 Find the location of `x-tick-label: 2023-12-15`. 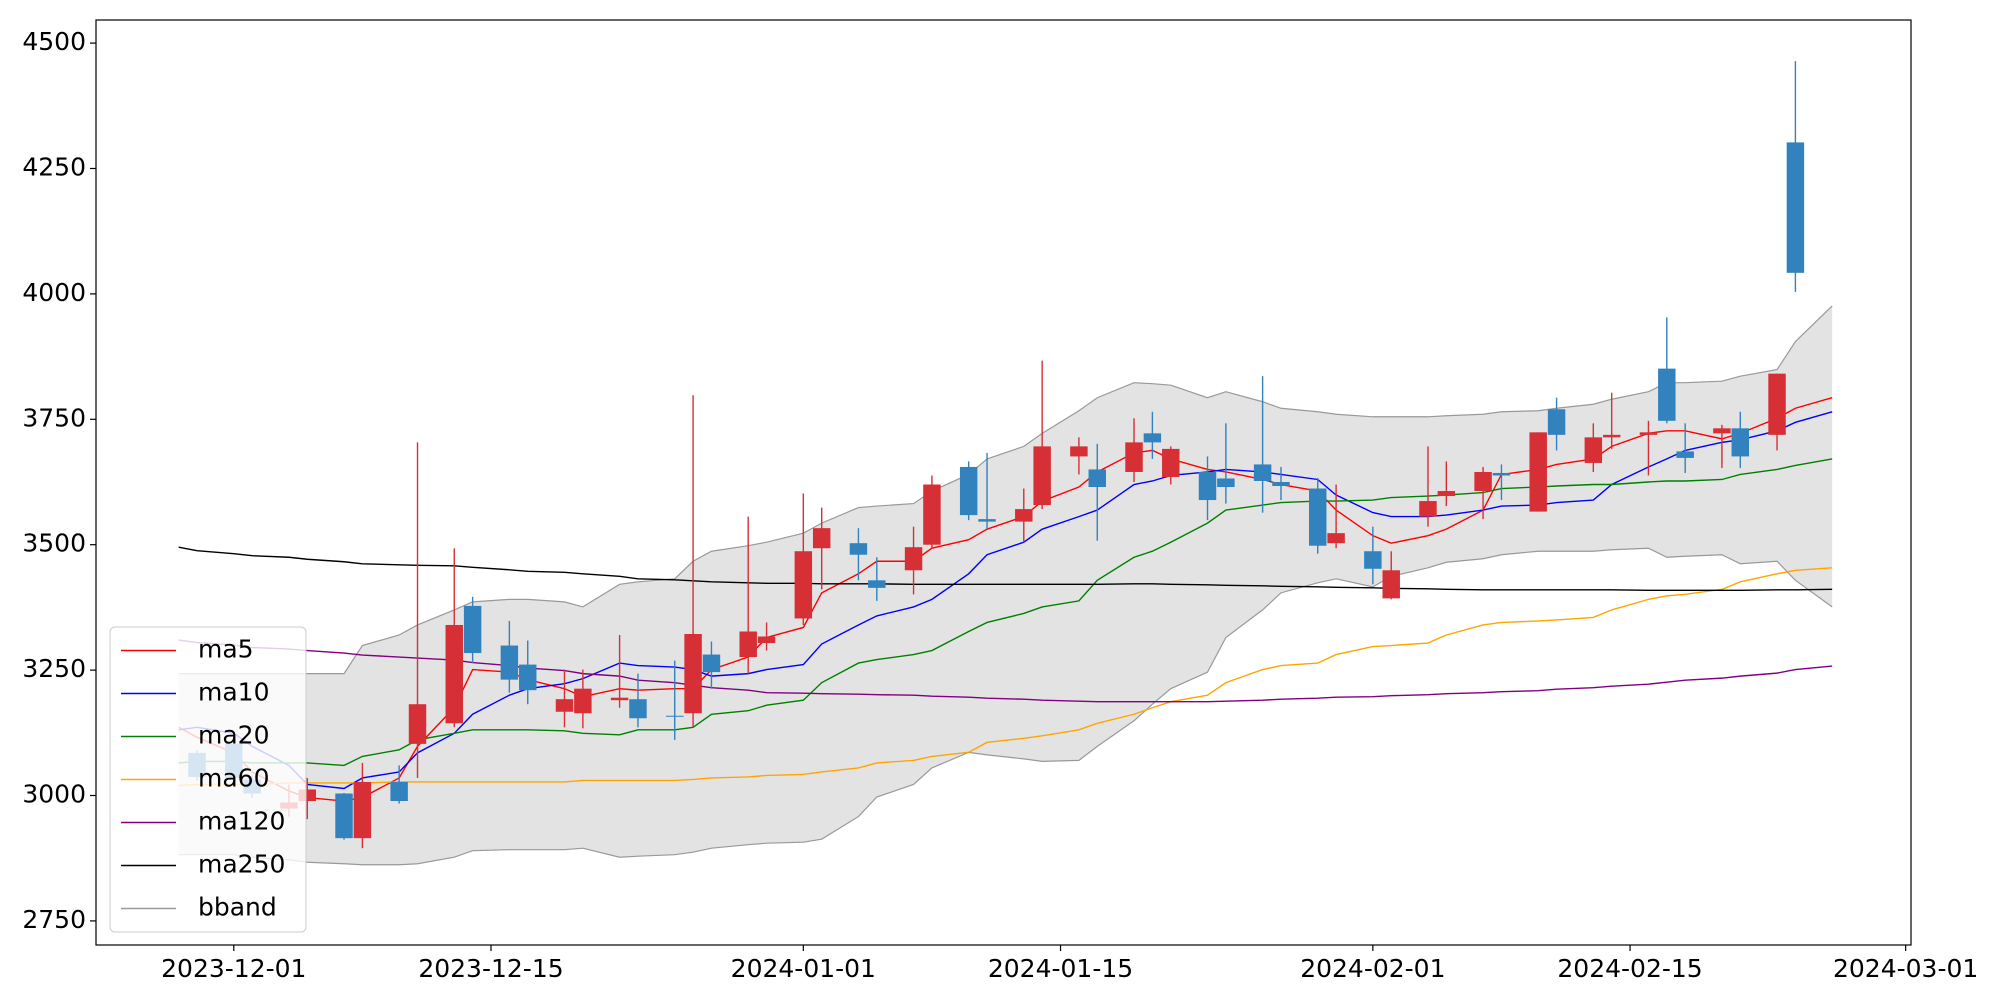

x-tick-label: 2023-12-15 is located at coordinates (490, 968).